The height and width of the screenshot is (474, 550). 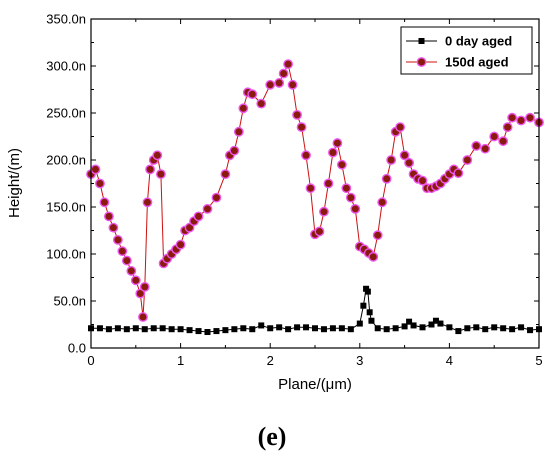 What do you see at coordinates (66, 113) in the screenshot?
I see `y-tick-label: 250.0n` at bounding box center [66, 113].